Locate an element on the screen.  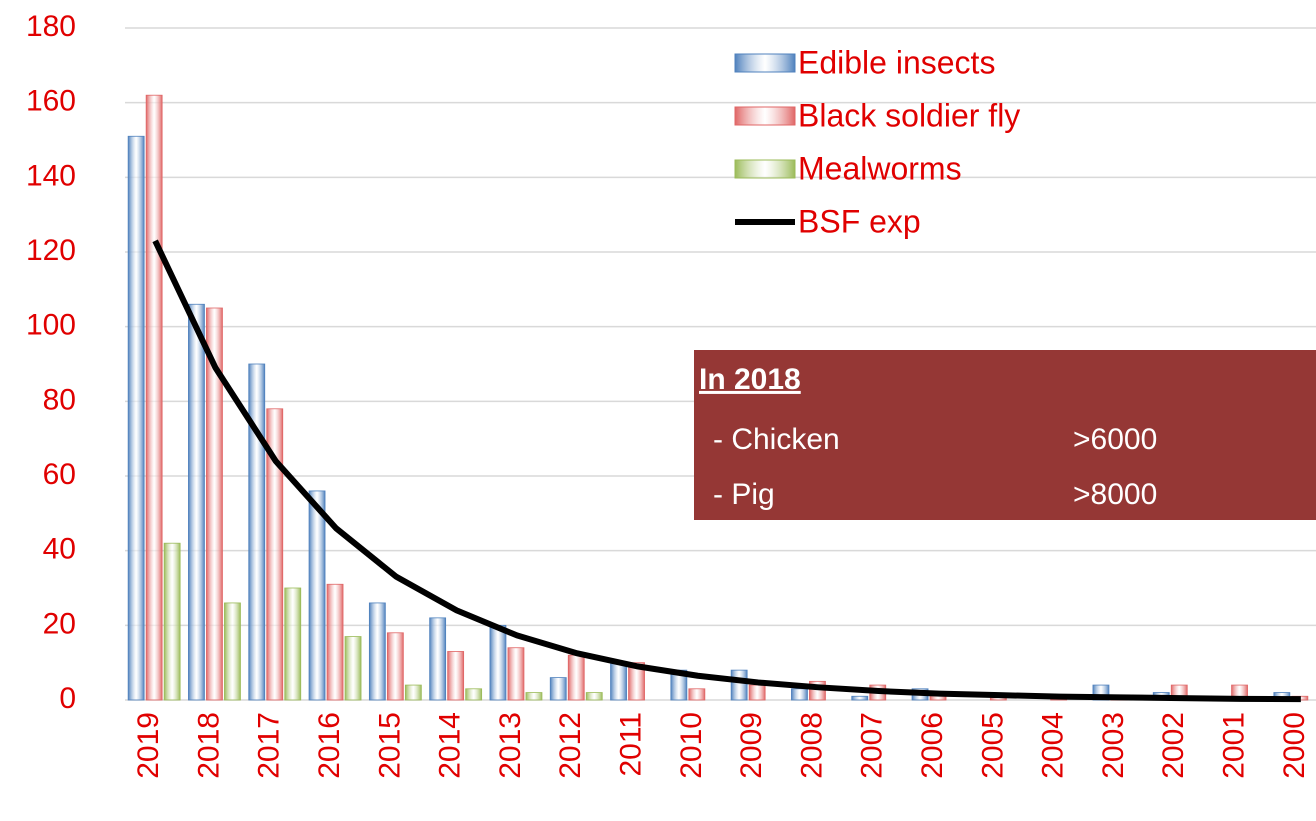
annotation-value: >6000 is located at coordinates (1115, 439).